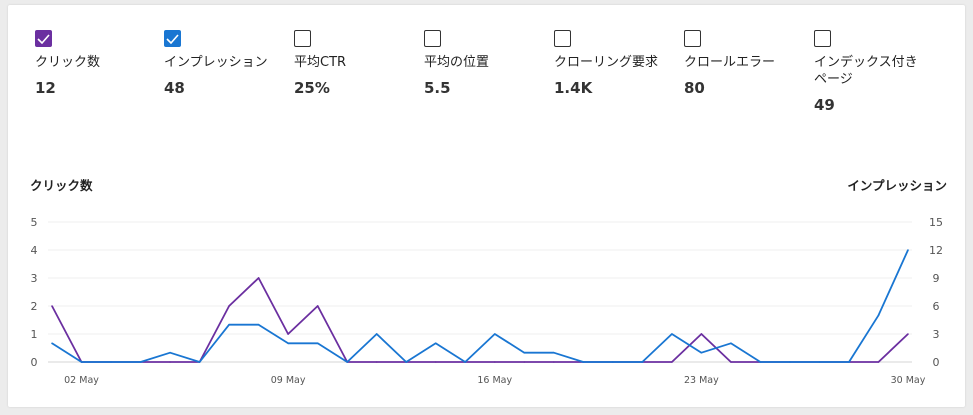 Image resolution: width=973 pixels, height=415 pixels. I want to click on metric-value: 80, so click(694, 88).